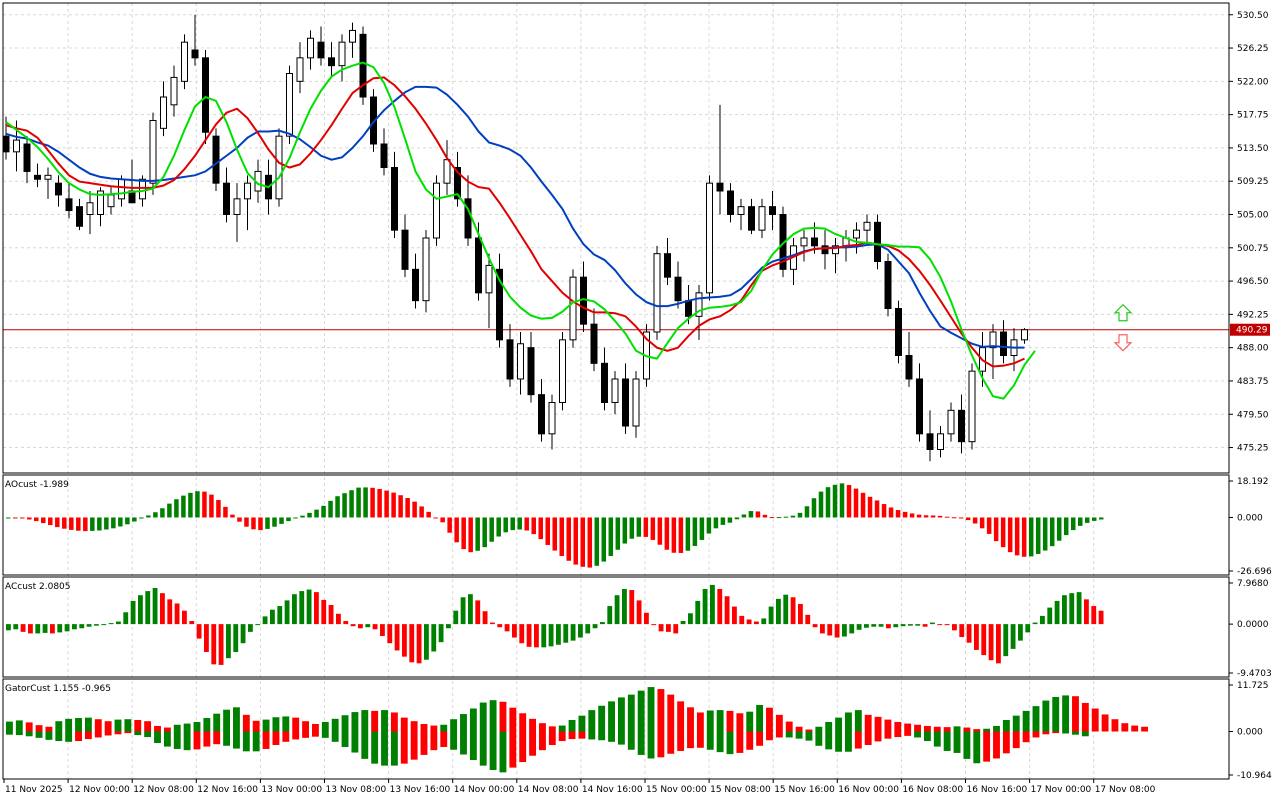 This screenshot has width=1280, height=804. Describe the element at coordinates (804, 790) in the screenshot. I see `time-axis-label: 15 Nov 16:00` at that location.